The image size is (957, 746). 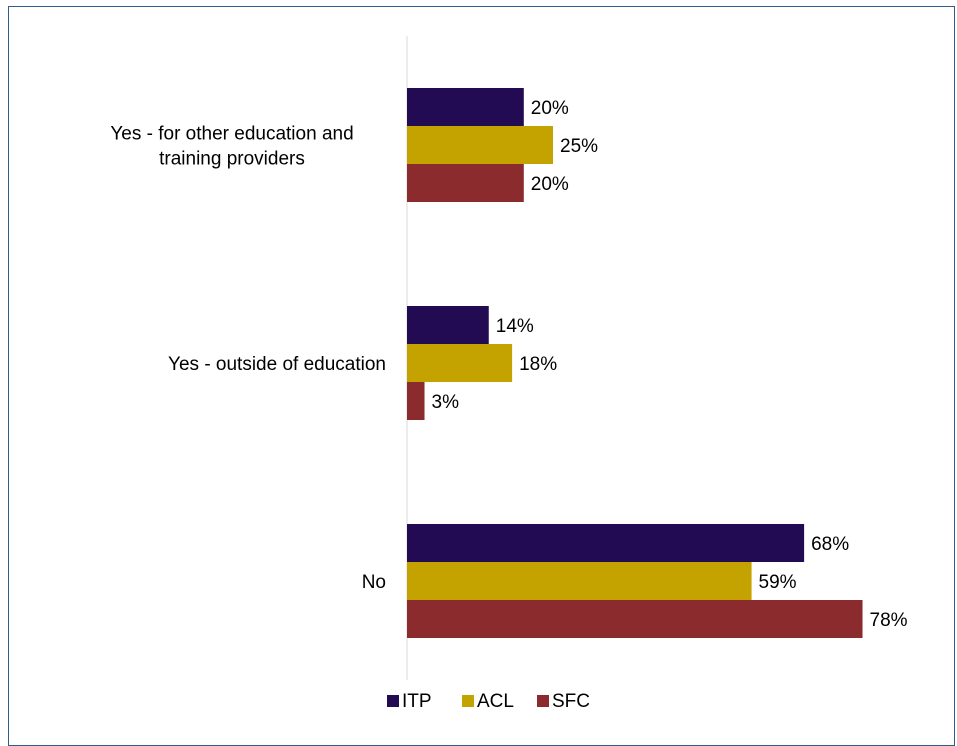 I want to click on category-label-line: Yes - for other education and, so click(x=231, y=134).